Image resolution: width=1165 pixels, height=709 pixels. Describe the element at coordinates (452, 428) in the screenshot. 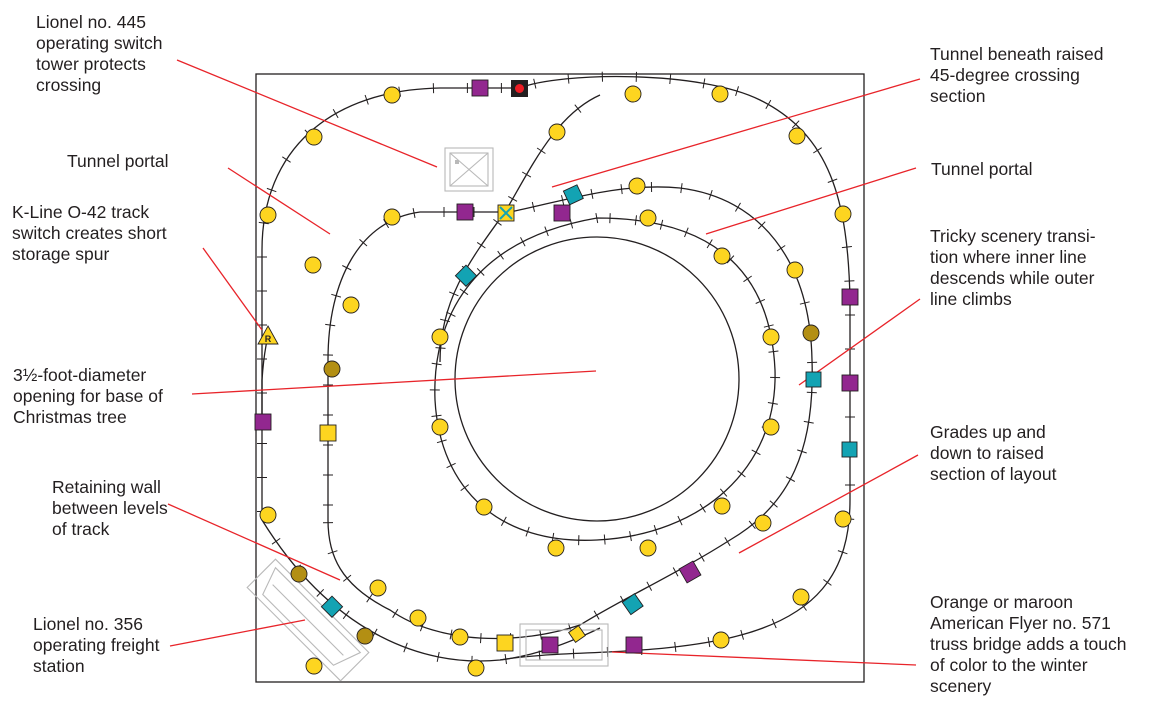

I see `yellow-square-markers` at that location.